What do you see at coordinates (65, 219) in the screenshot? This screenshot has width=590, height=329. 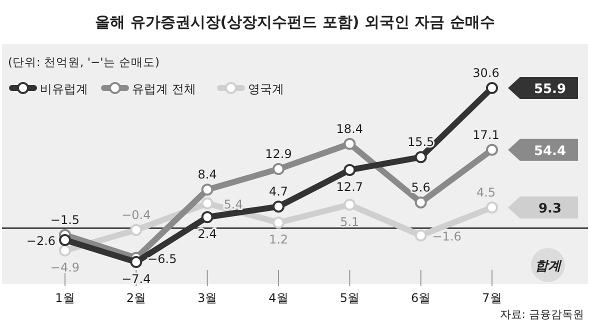 I see `data-label: −1.5` at bounding box center [65, 219].